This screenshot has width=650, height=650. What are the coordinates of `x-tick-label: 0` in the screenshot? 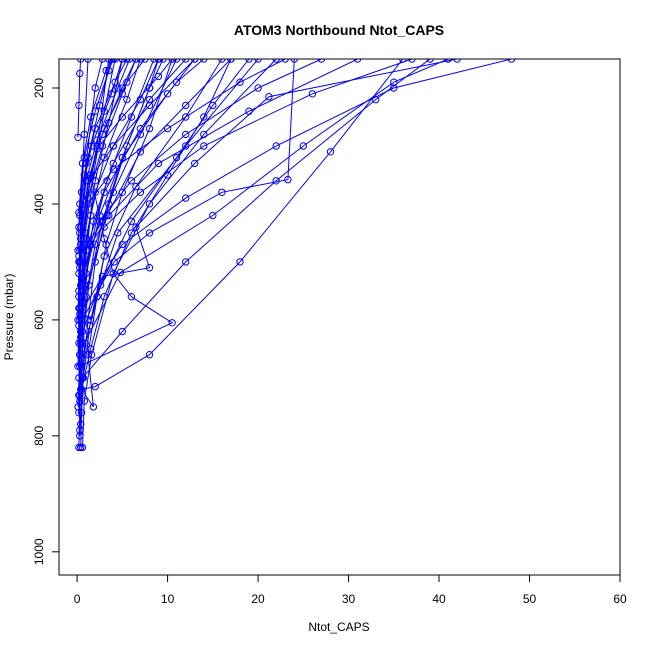 It's located at (77, 599).